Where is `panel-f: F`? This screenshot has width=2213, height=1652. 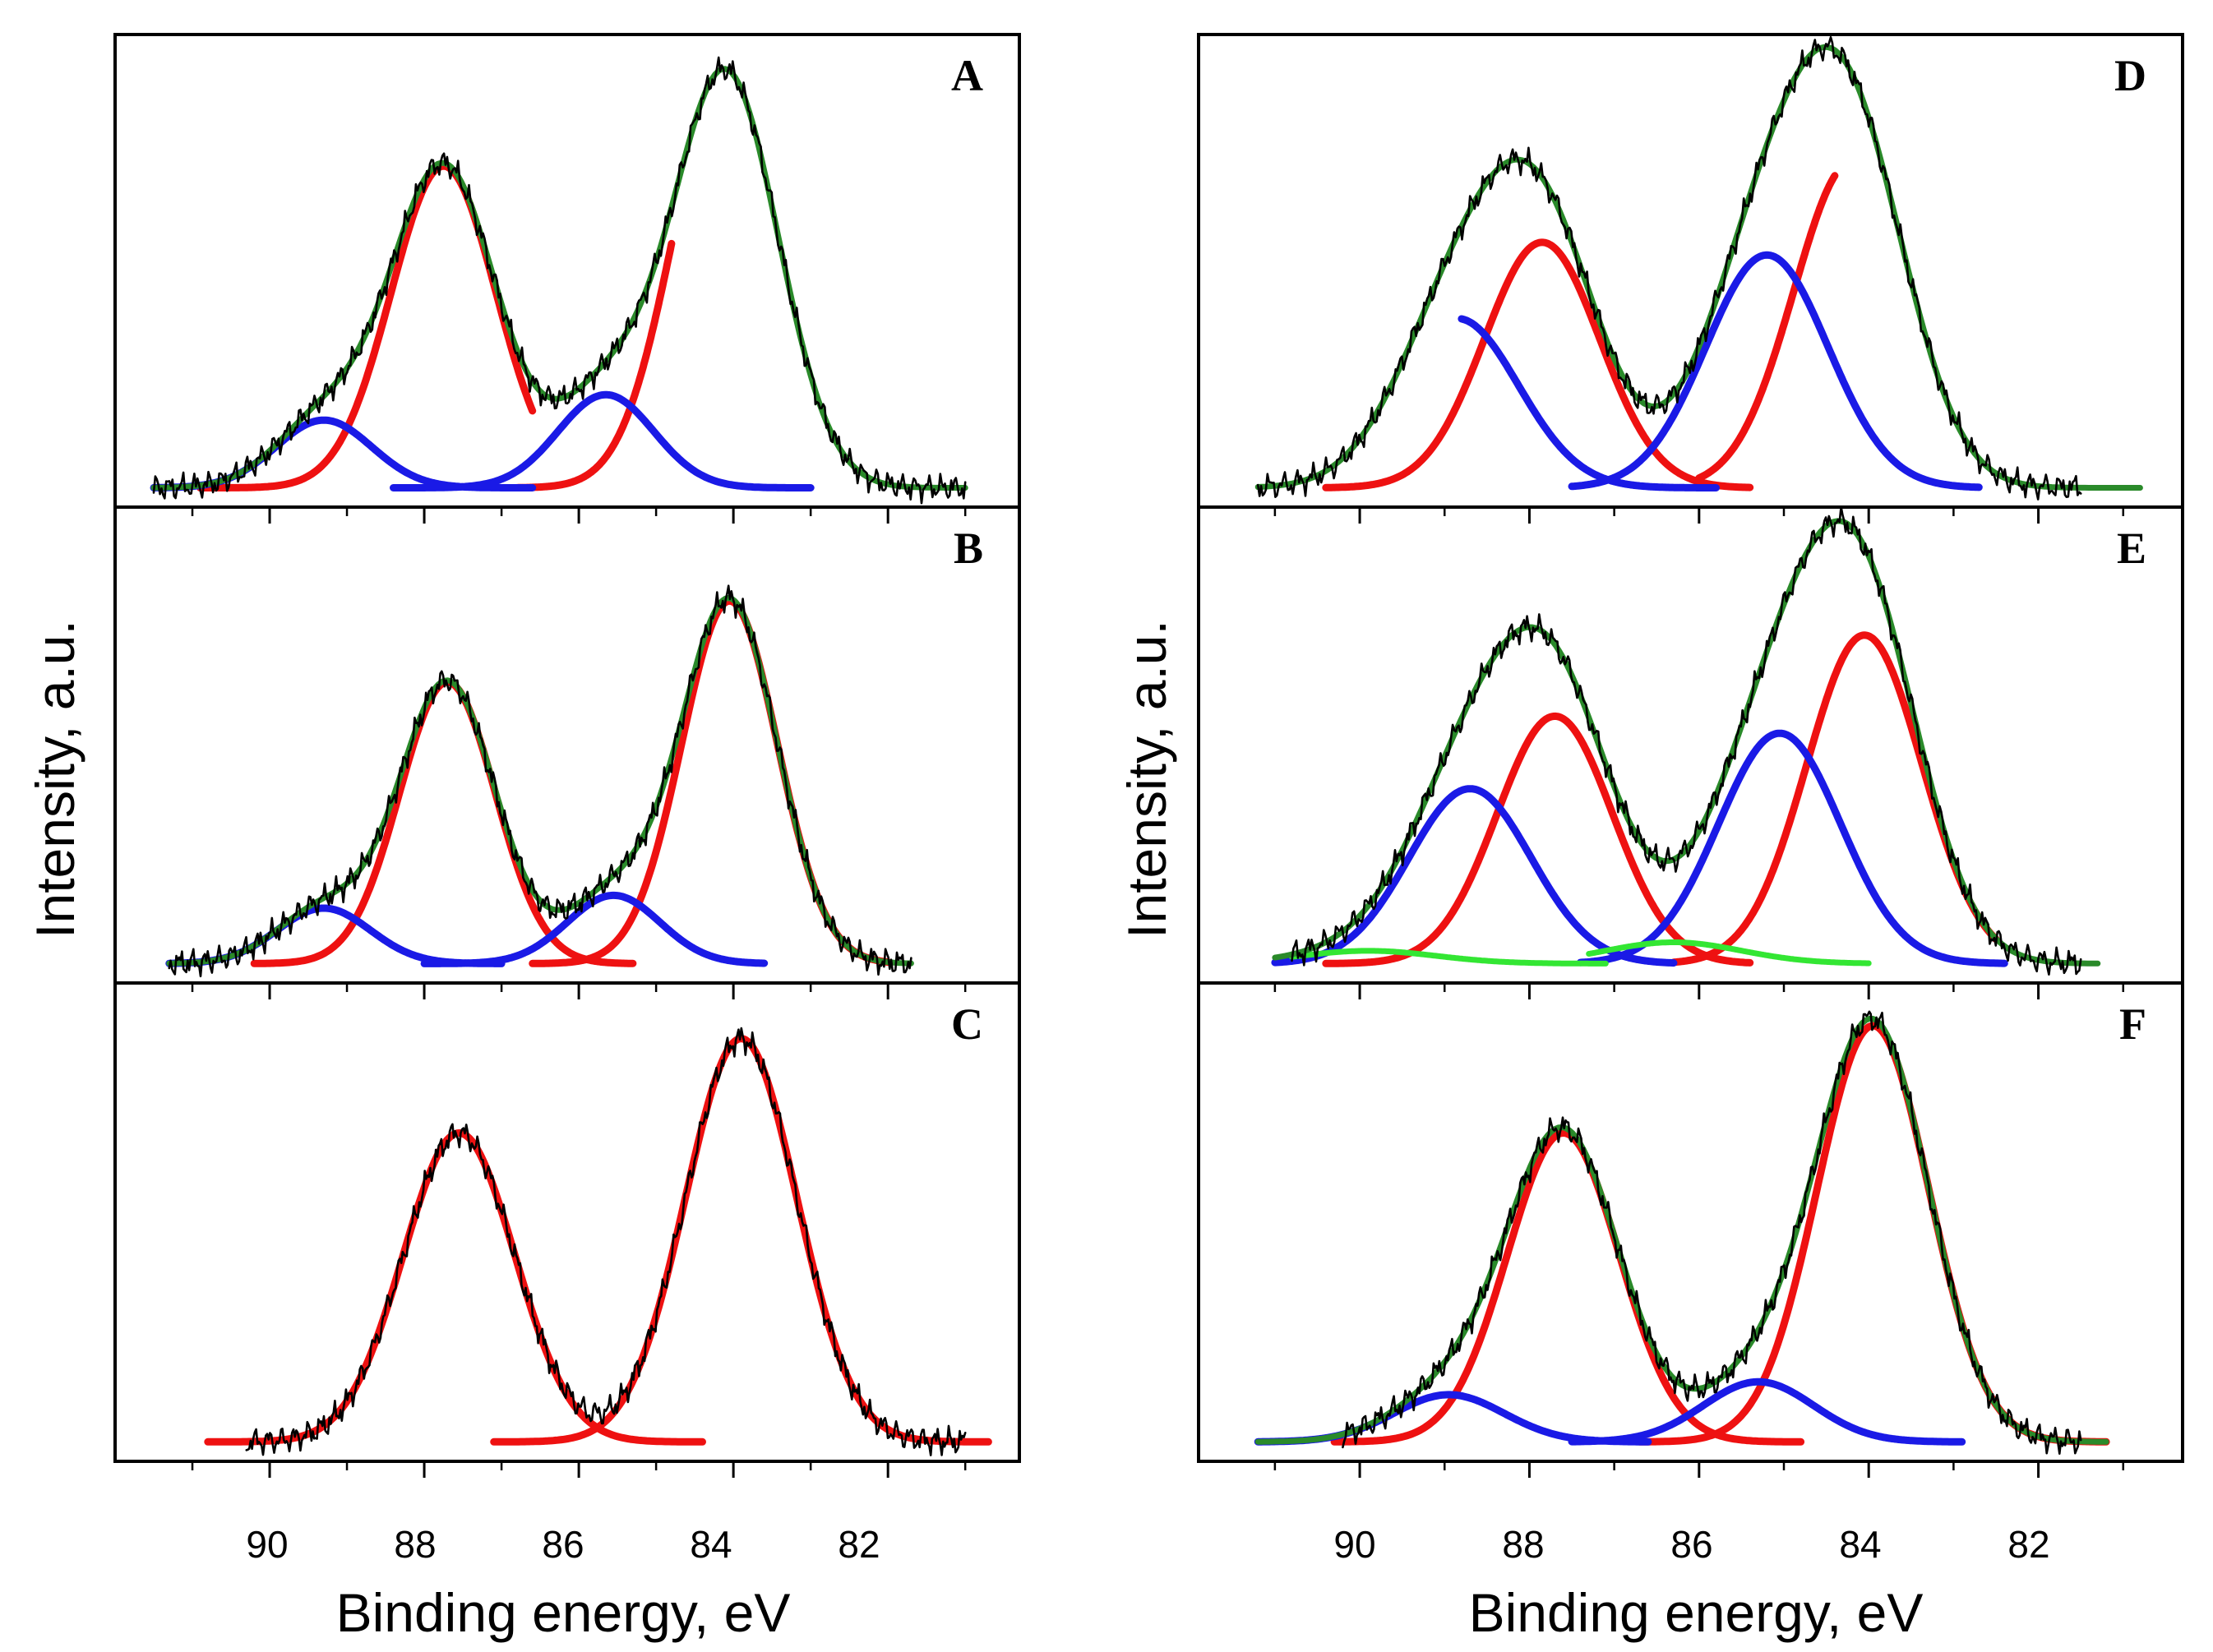 panel-f: F is located at coordinates (1691, 1229).